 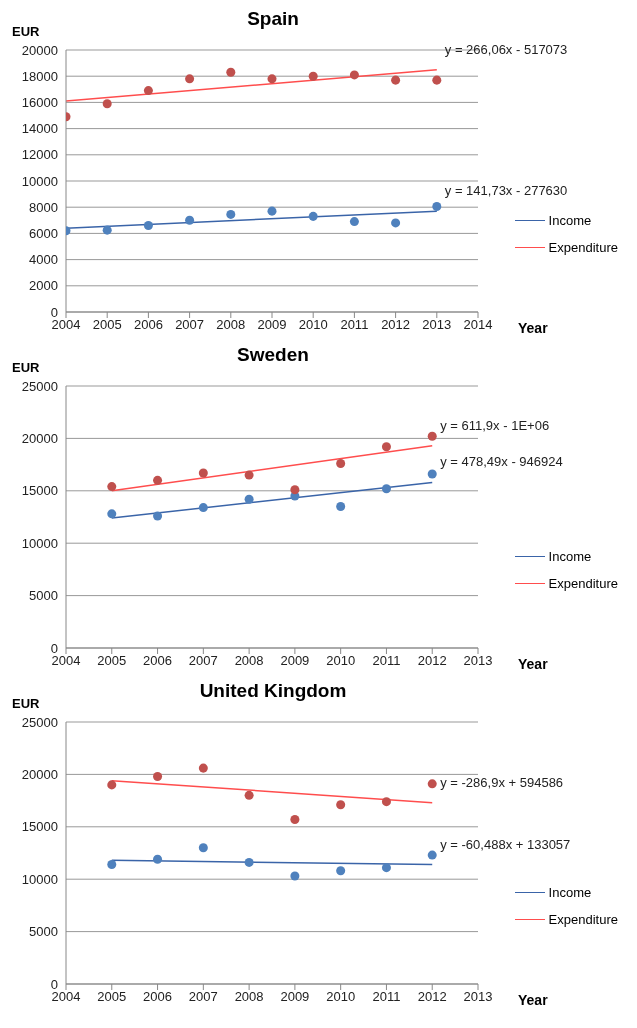 I want to click on annotation: y = 478,49x - 946924, so click(x=501, y=462).